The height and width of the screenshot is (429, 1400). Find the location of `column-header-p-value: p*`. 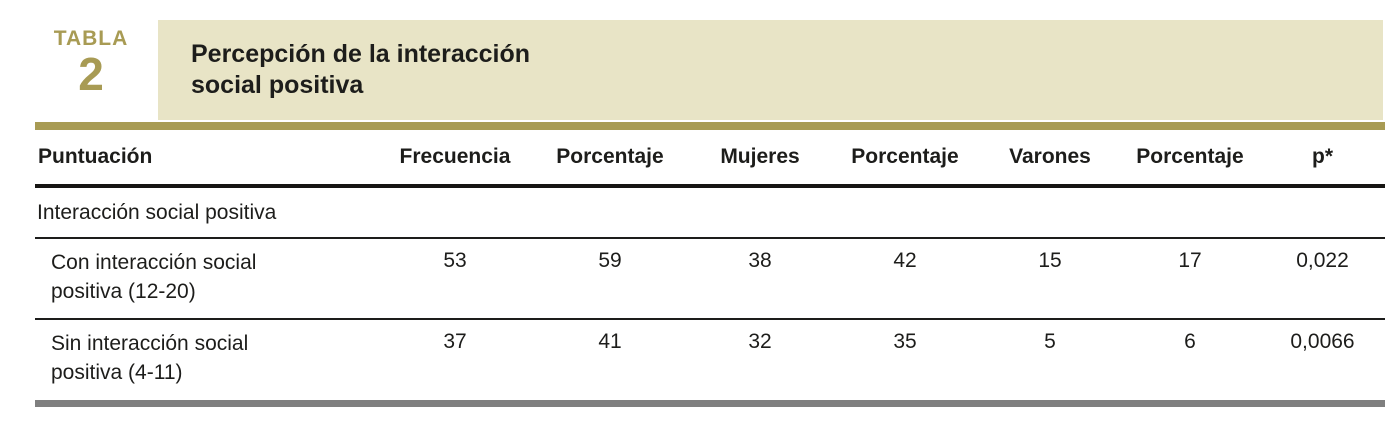

column-header-p-value: p* is located at coordinates (1322, 159).